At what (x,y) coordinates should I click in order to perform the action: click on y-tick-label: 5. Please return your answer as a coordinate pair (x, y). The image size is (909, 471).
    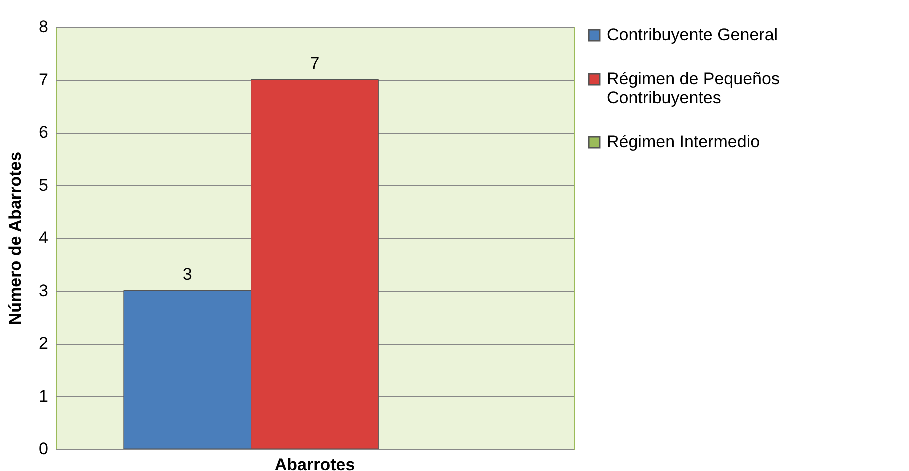
    Looking at the image, I should click on (43, 185).